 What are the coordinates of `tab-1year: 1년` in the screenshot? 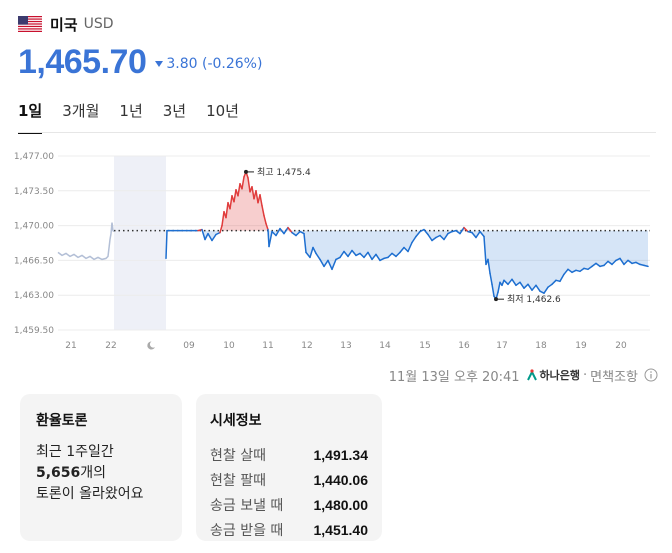 It's located at (131, 111).